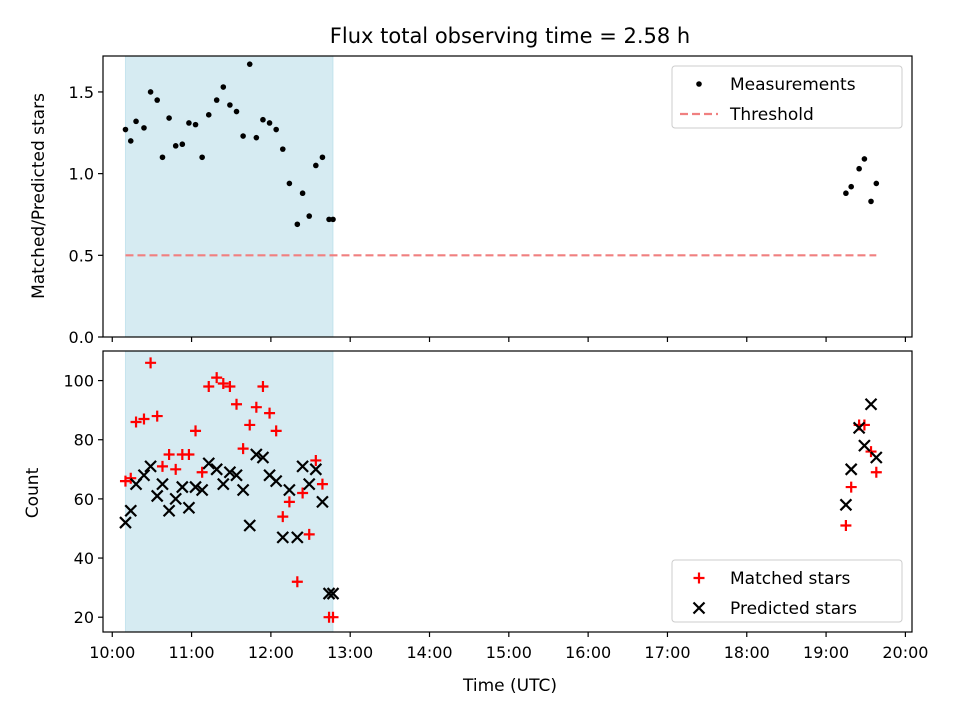  What do you see at coordinates (905, 652) in the screenshot?
I see `x-tick-label: 20:00` at bounding box center [905, 652].